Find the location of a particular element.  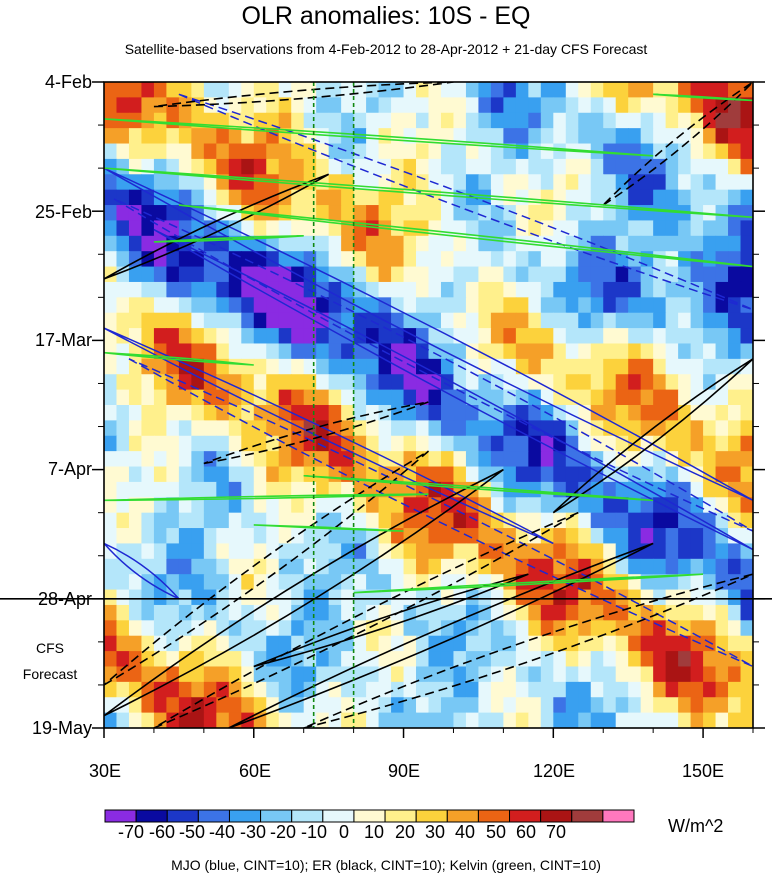

er-contour is located at coordinates (303, 95).